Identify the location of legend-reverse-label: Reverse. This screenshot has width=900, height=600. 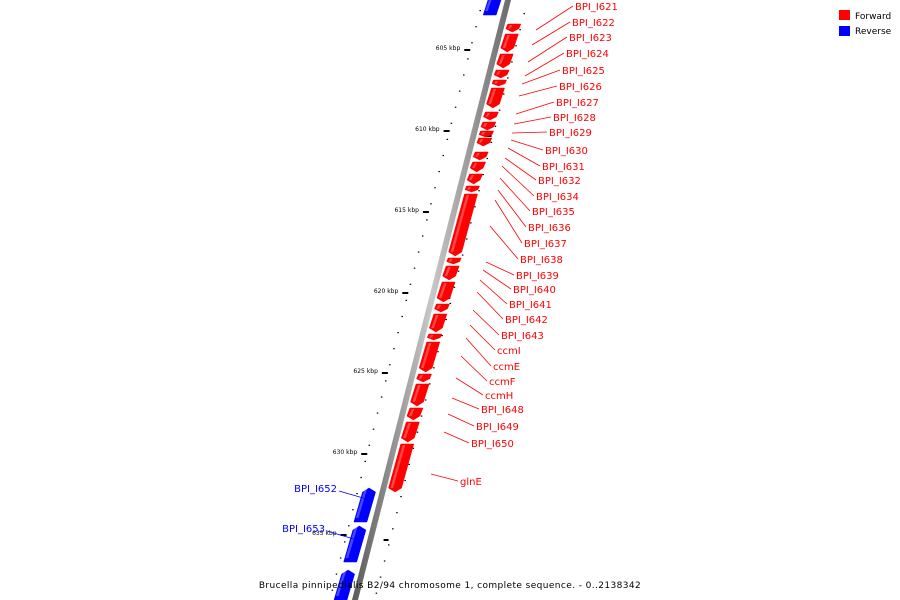
(873, 32).